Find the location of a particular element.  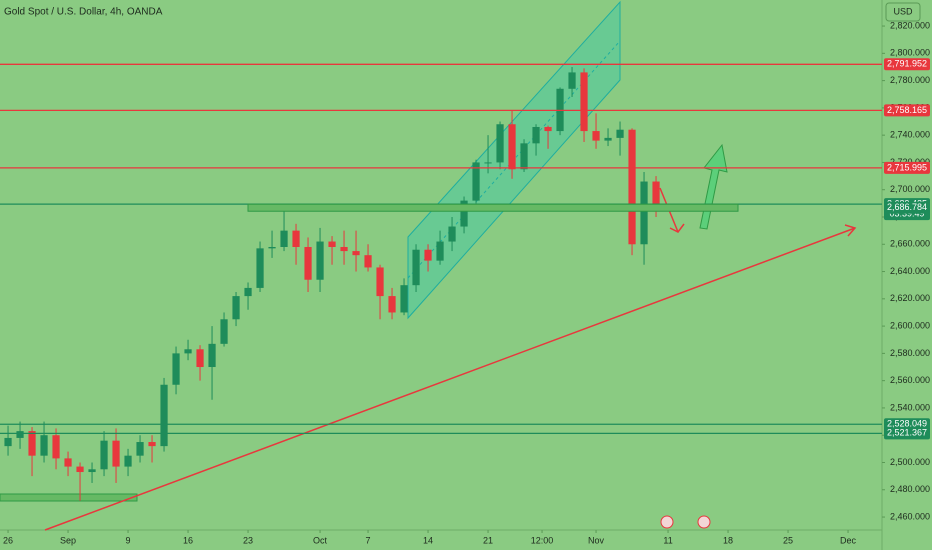

y-tick-label: 2,460.000 is located at coordinates (910, 516).